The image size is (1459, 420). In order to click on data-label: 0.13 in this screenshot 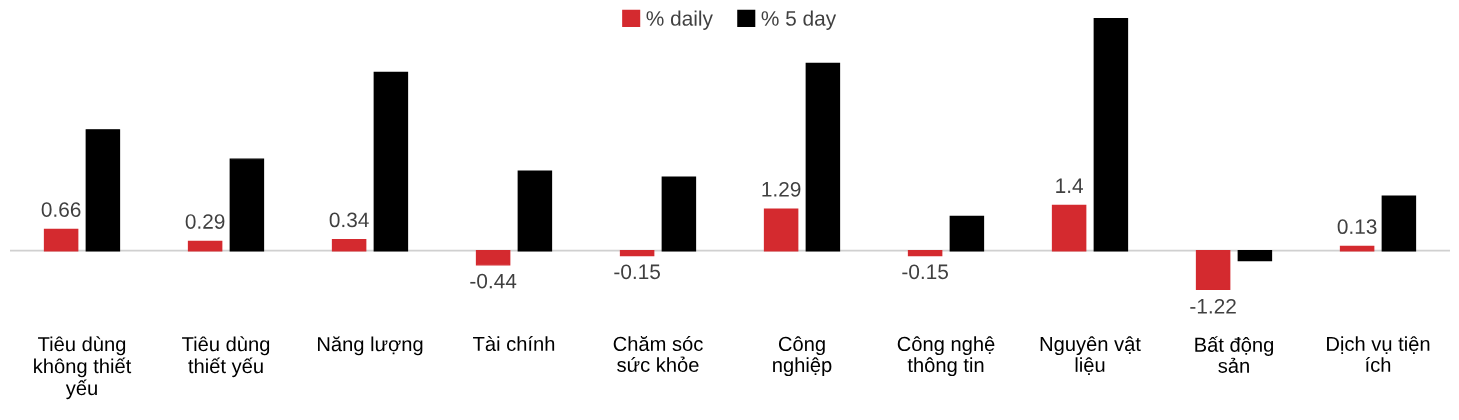, I will do `click(1357, 227)`.